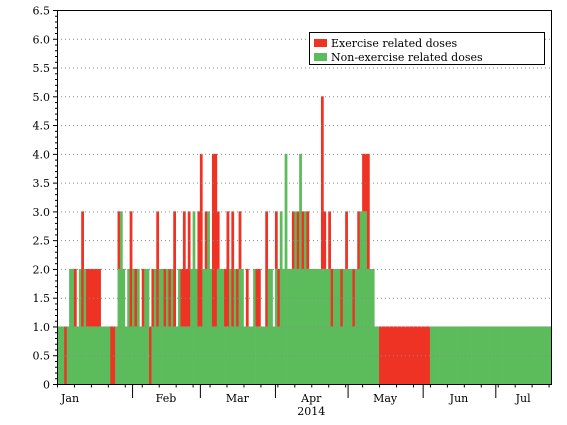 The image size is (567, 425). Describe the element at coordinates (46, 385) in the screenshot. I see `y-tick-label: 0` at that location.